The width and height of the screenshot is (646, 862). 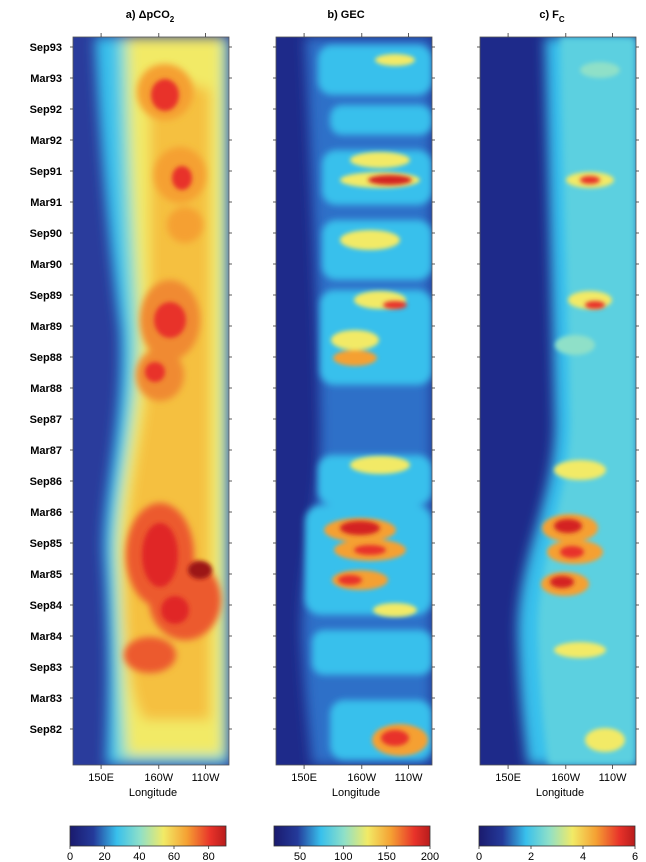 What do you see at coordinates (46, 420) in the screenshot?
I see `y-tick-label: Sep87` at bounding box center [46, 420].